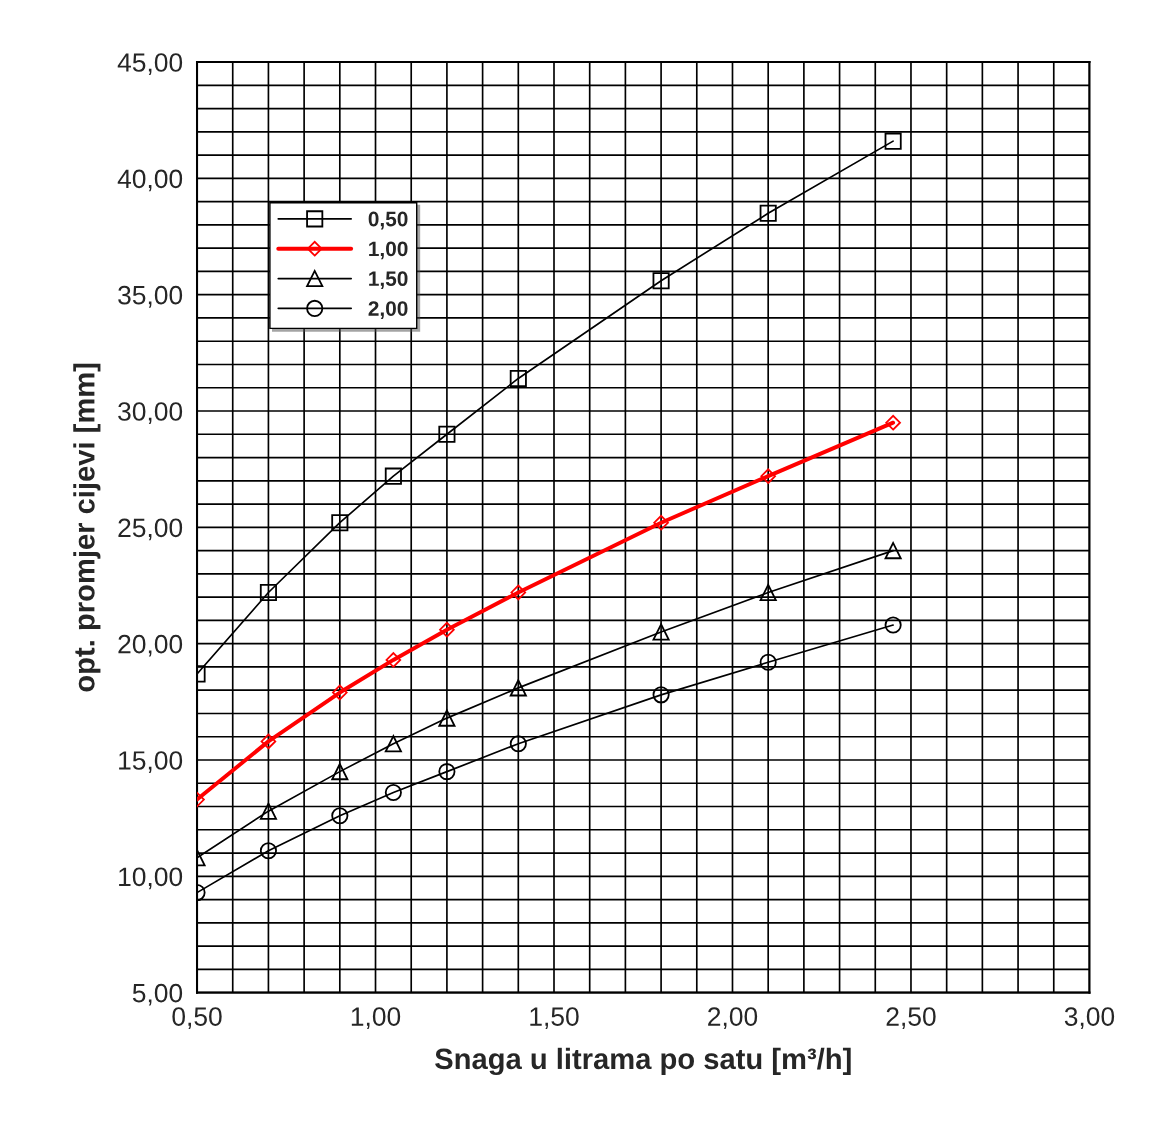 The height and width of the screenshot is (1128, 1159). Describe the element at coordinates (388, 310) in the screenshot. I see `legend-label: 2,00` at that location.